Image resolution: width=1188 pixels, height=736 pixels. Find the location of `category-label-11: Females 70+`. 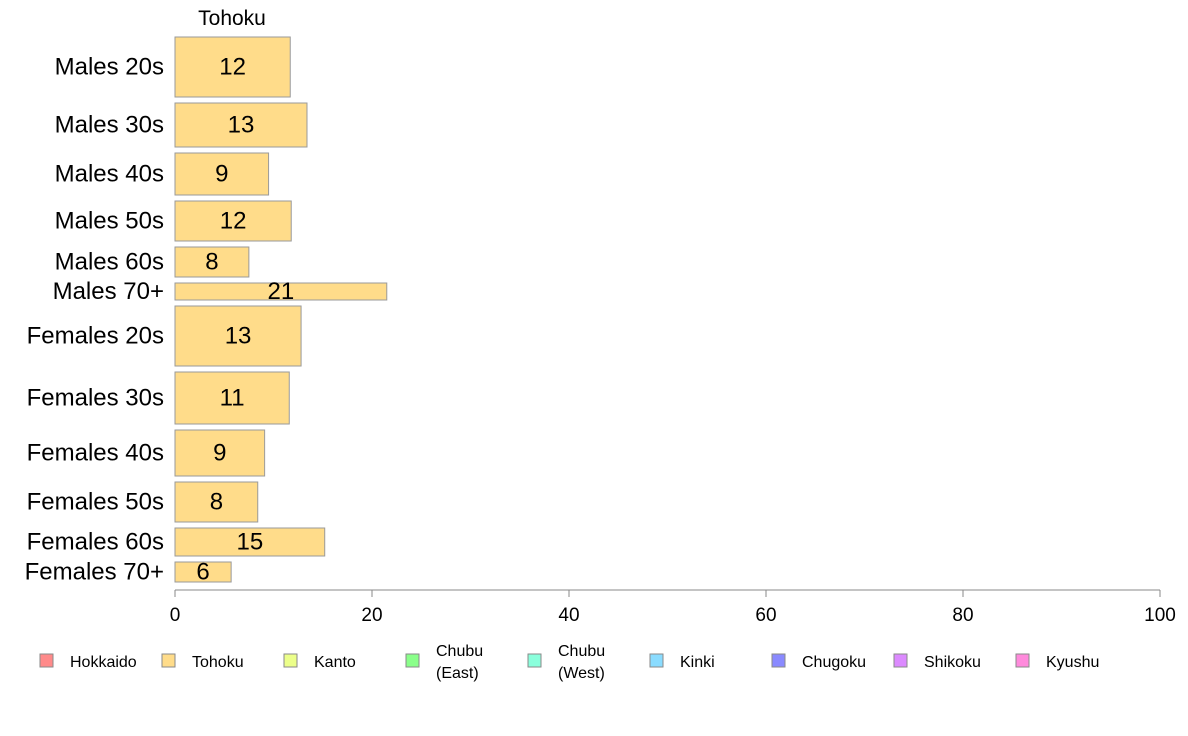

category-label-11: Females 70+ is located at coordinates (94, 572).